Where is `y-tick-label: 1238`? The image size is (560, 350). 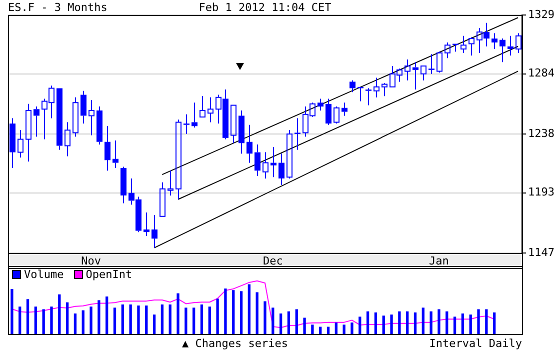
y-tick-label: 1238 is located at coordinates (541, 133).